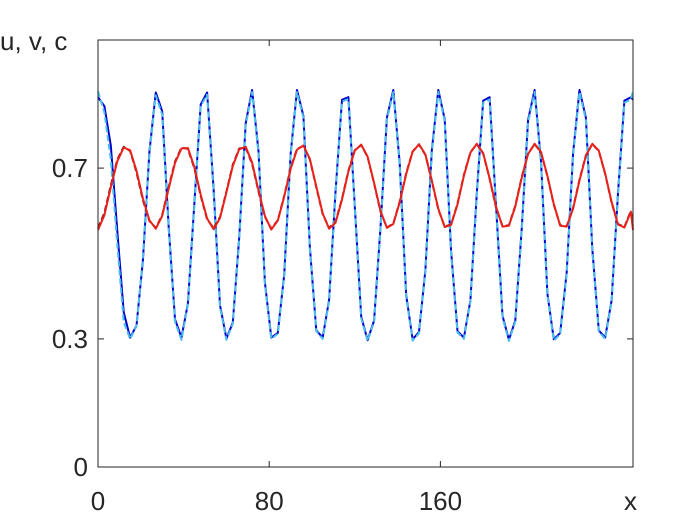 Image resolution: width=700 pixels, height=525 pixels. Describe the element at coordinates (98, 501) in the screenshot. I see `x-tick-label: 0` at that location.